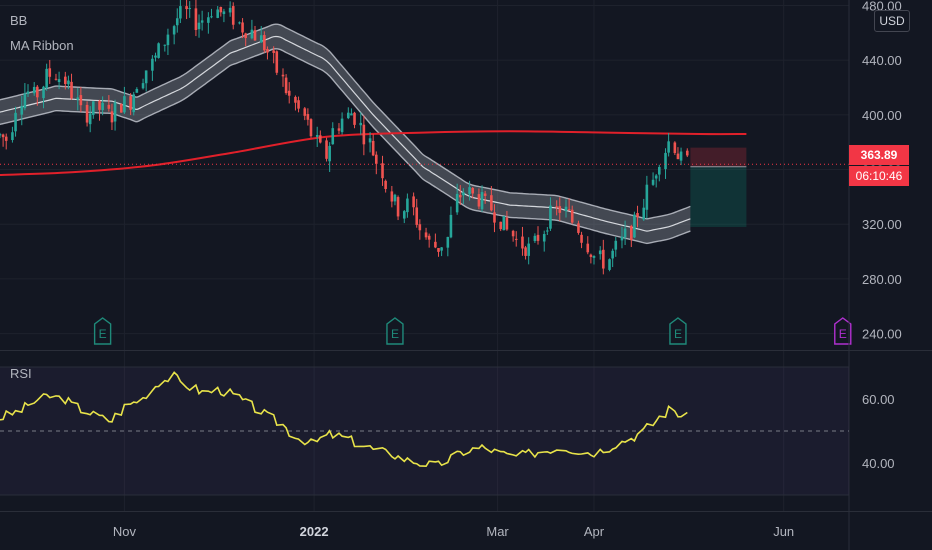  Describe the element at coordinates (718, 157) in the screenshot. I see `position-stop-zone` at that location.